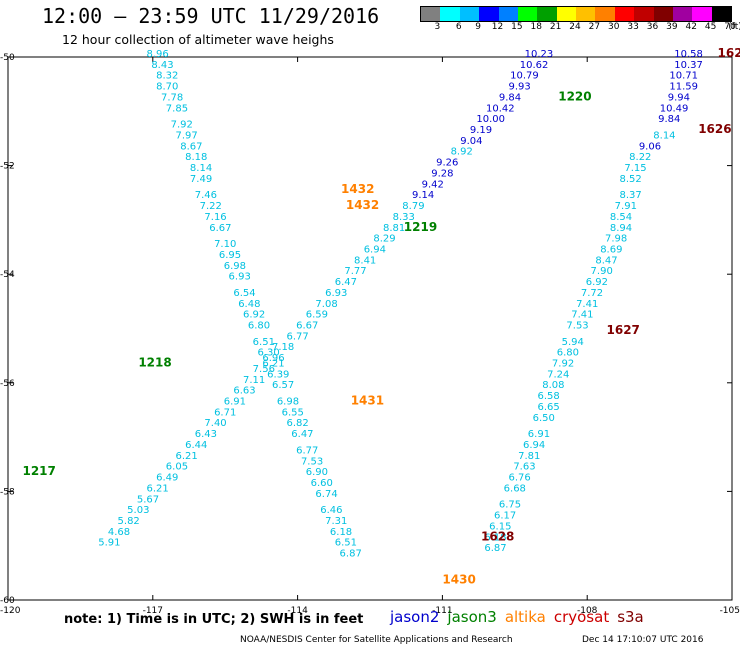  Describe the element at coordinates (669, 119) in the screenshot. I see `wave-height-value: 9.84` at that location.